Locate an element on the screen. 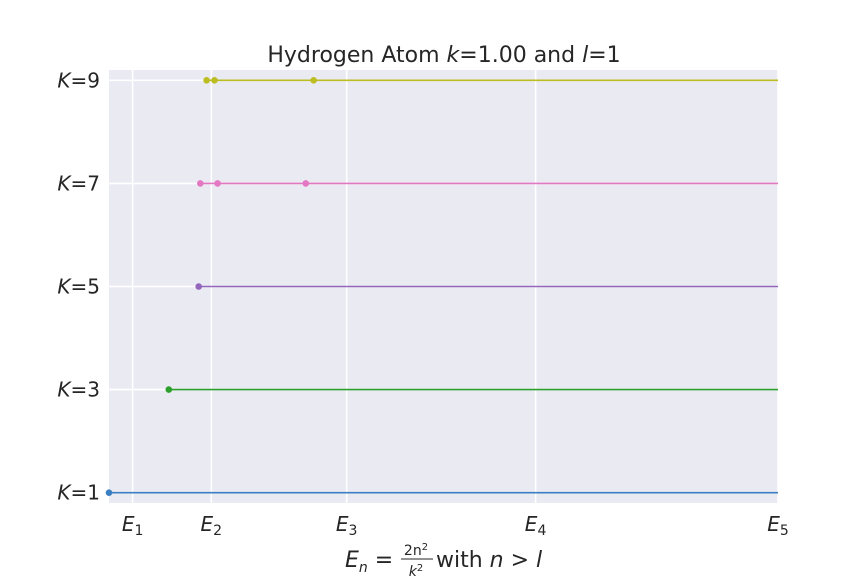 This screenshot has height=576, width=864. y-tick-label: K=7 is located at coordinates (78, 183).